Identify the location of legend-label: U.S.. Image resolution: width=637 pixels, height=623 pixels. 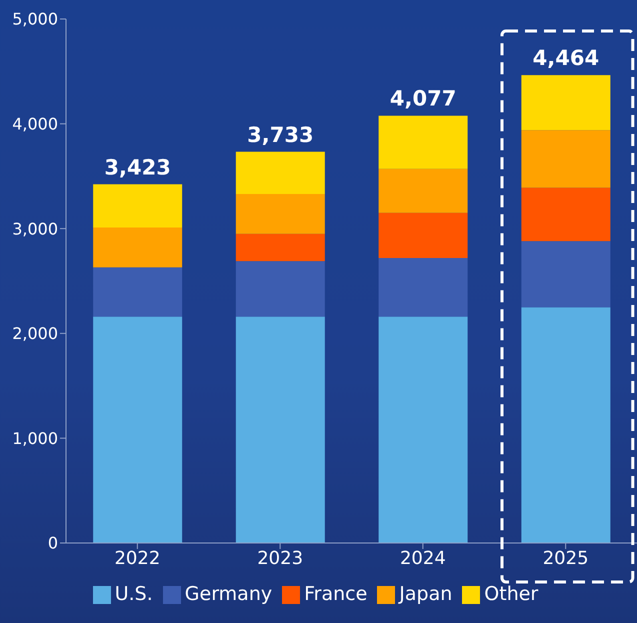
(133, 594).